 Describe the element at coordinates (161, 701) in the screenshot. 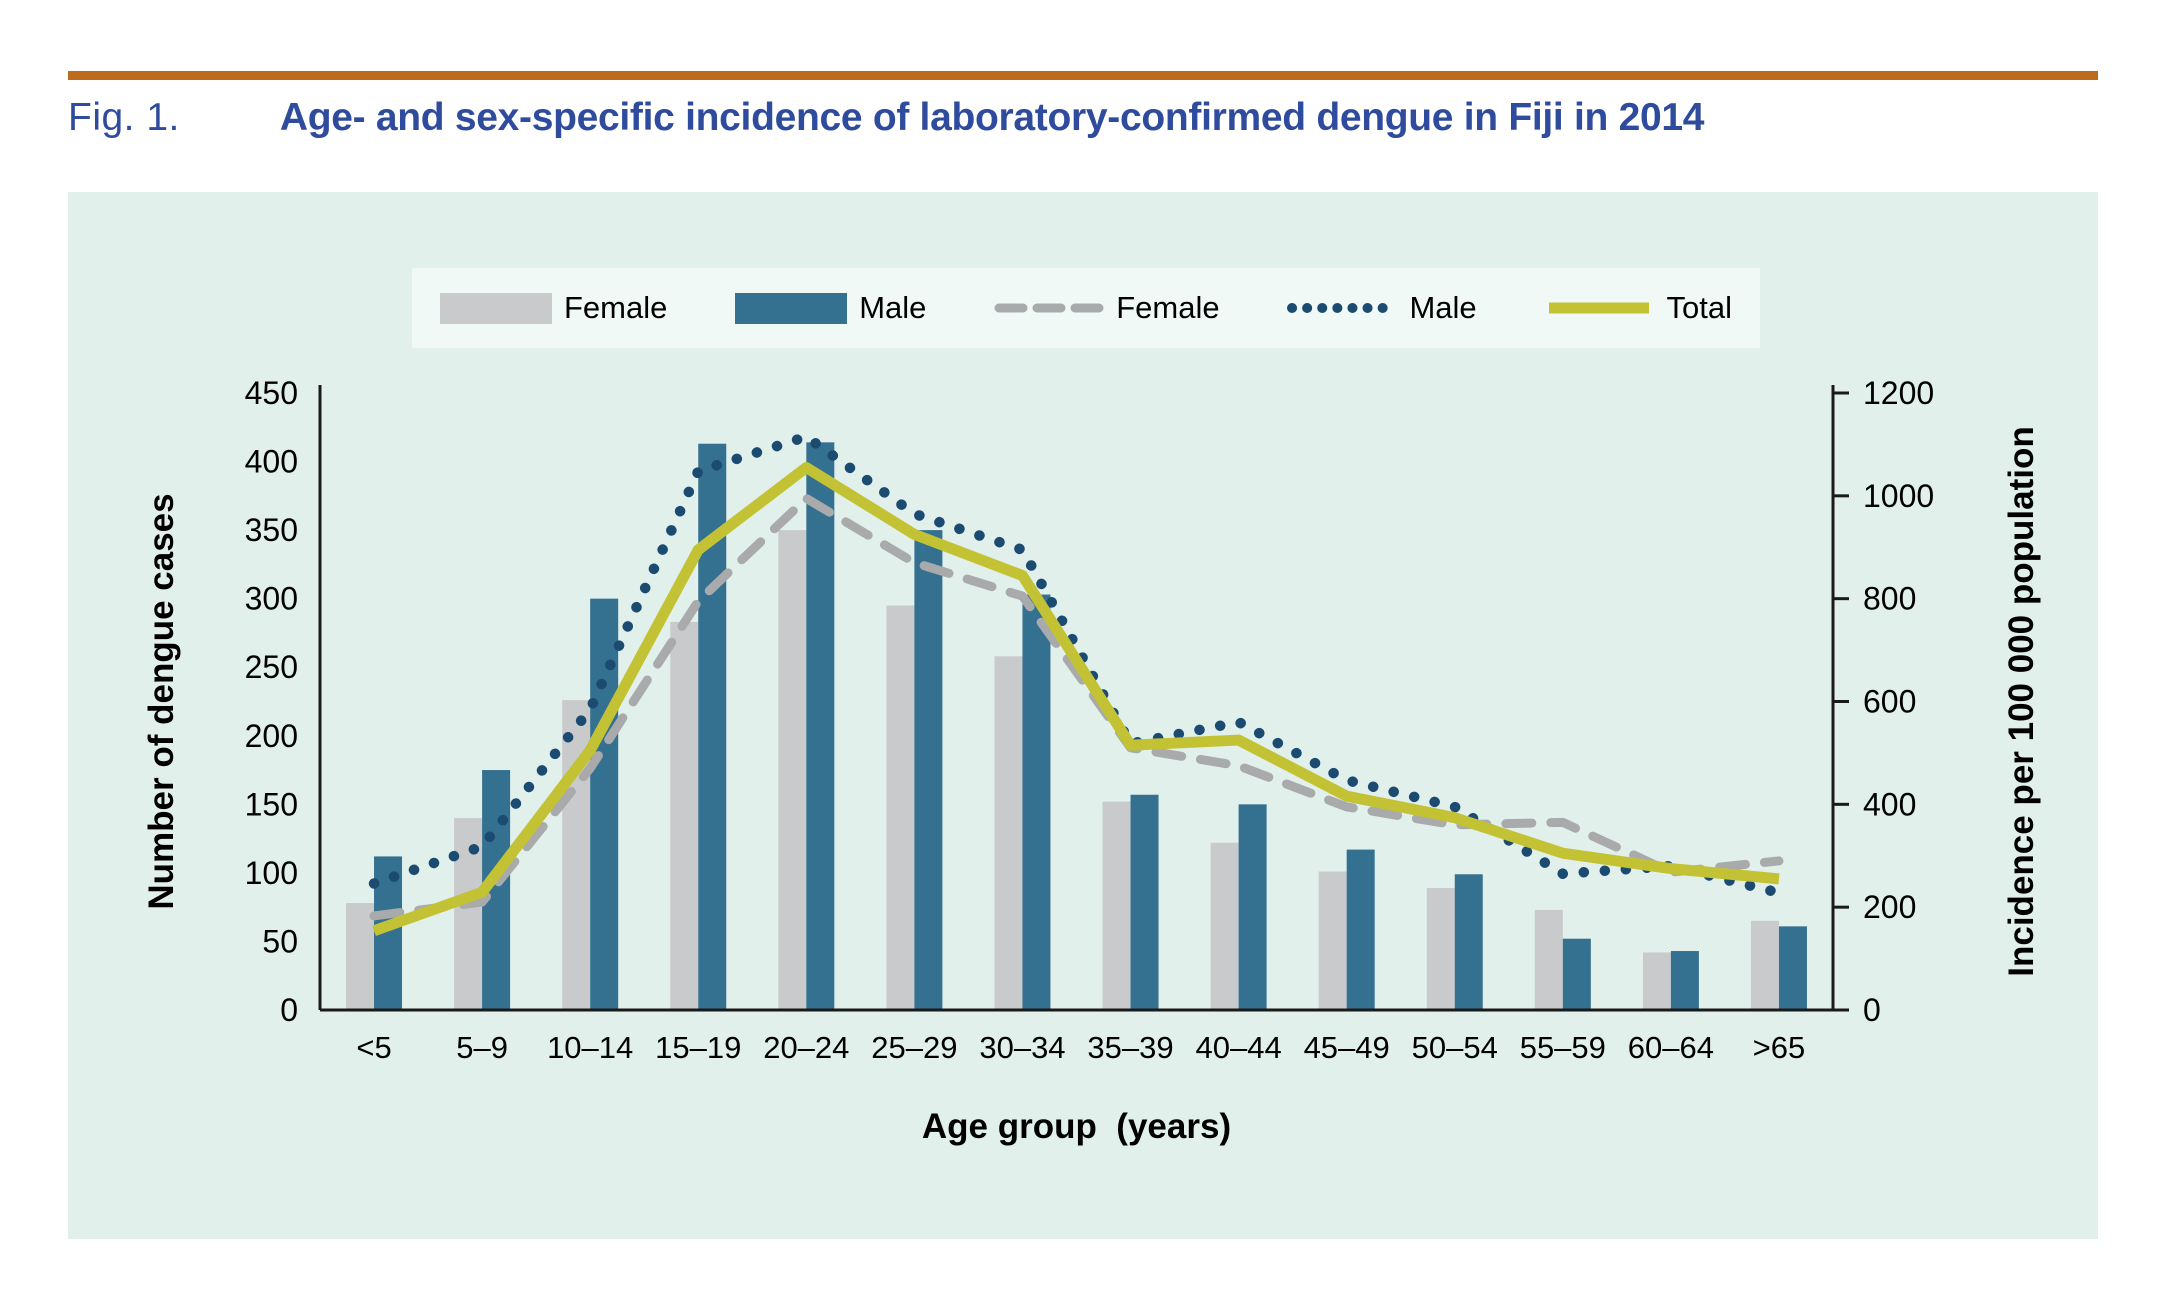

I see `left-axis-title: Number of dengue cases` at that location.